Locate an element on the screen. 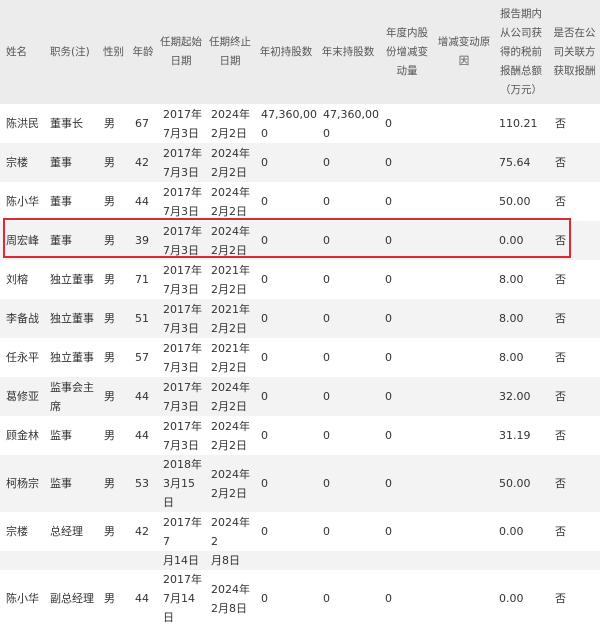 The height and width of the screenshot is (627, 600). table-cell: 50.00 is located at coordinates (515, 201).